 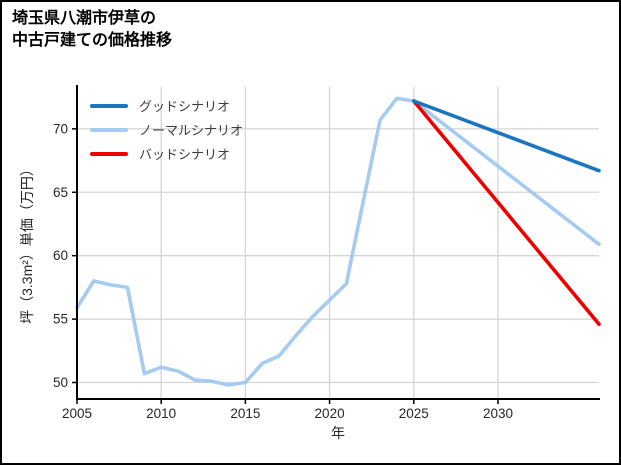 What do you see at coordinates (84, 18) in the screenshot?
I see `chart-title-line1: 埼玉県八潮市伊草の` at bounding box center [84, 18].